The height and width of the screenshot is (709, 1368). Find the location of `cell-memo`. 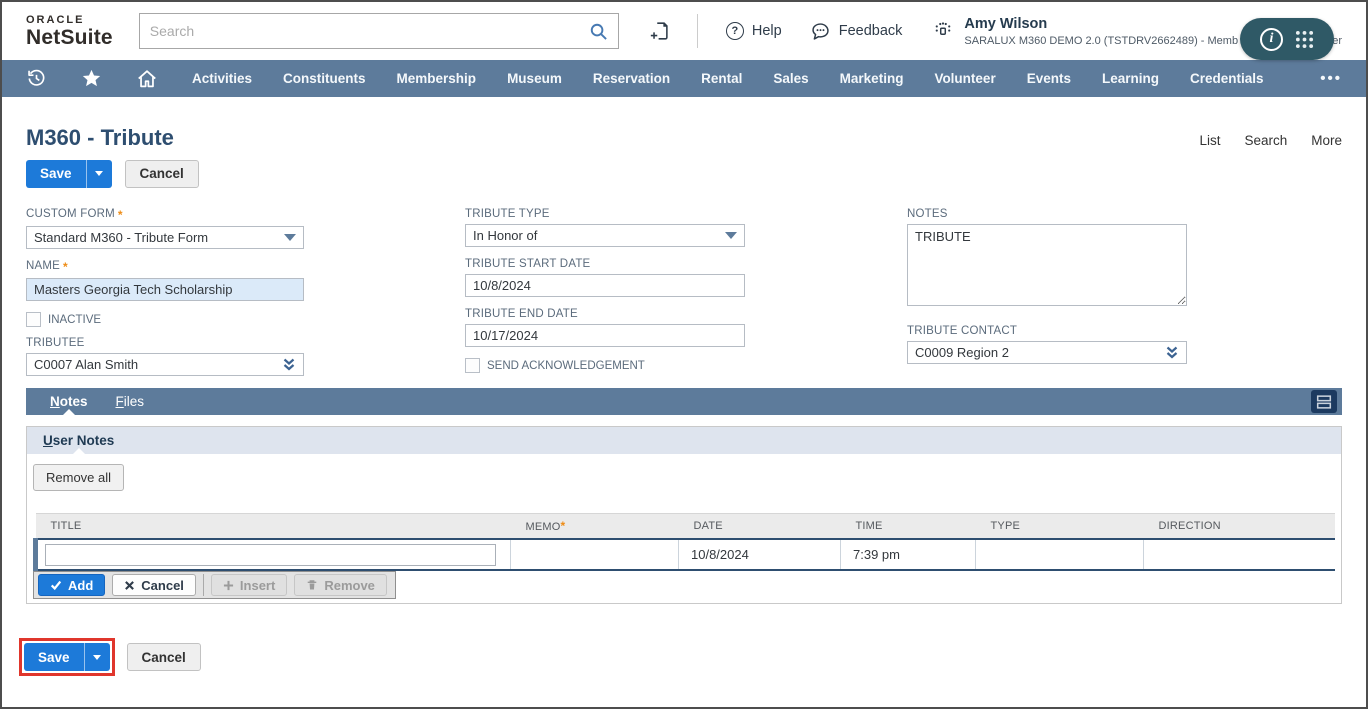

cell-memo is located at coordinates (594, 554).